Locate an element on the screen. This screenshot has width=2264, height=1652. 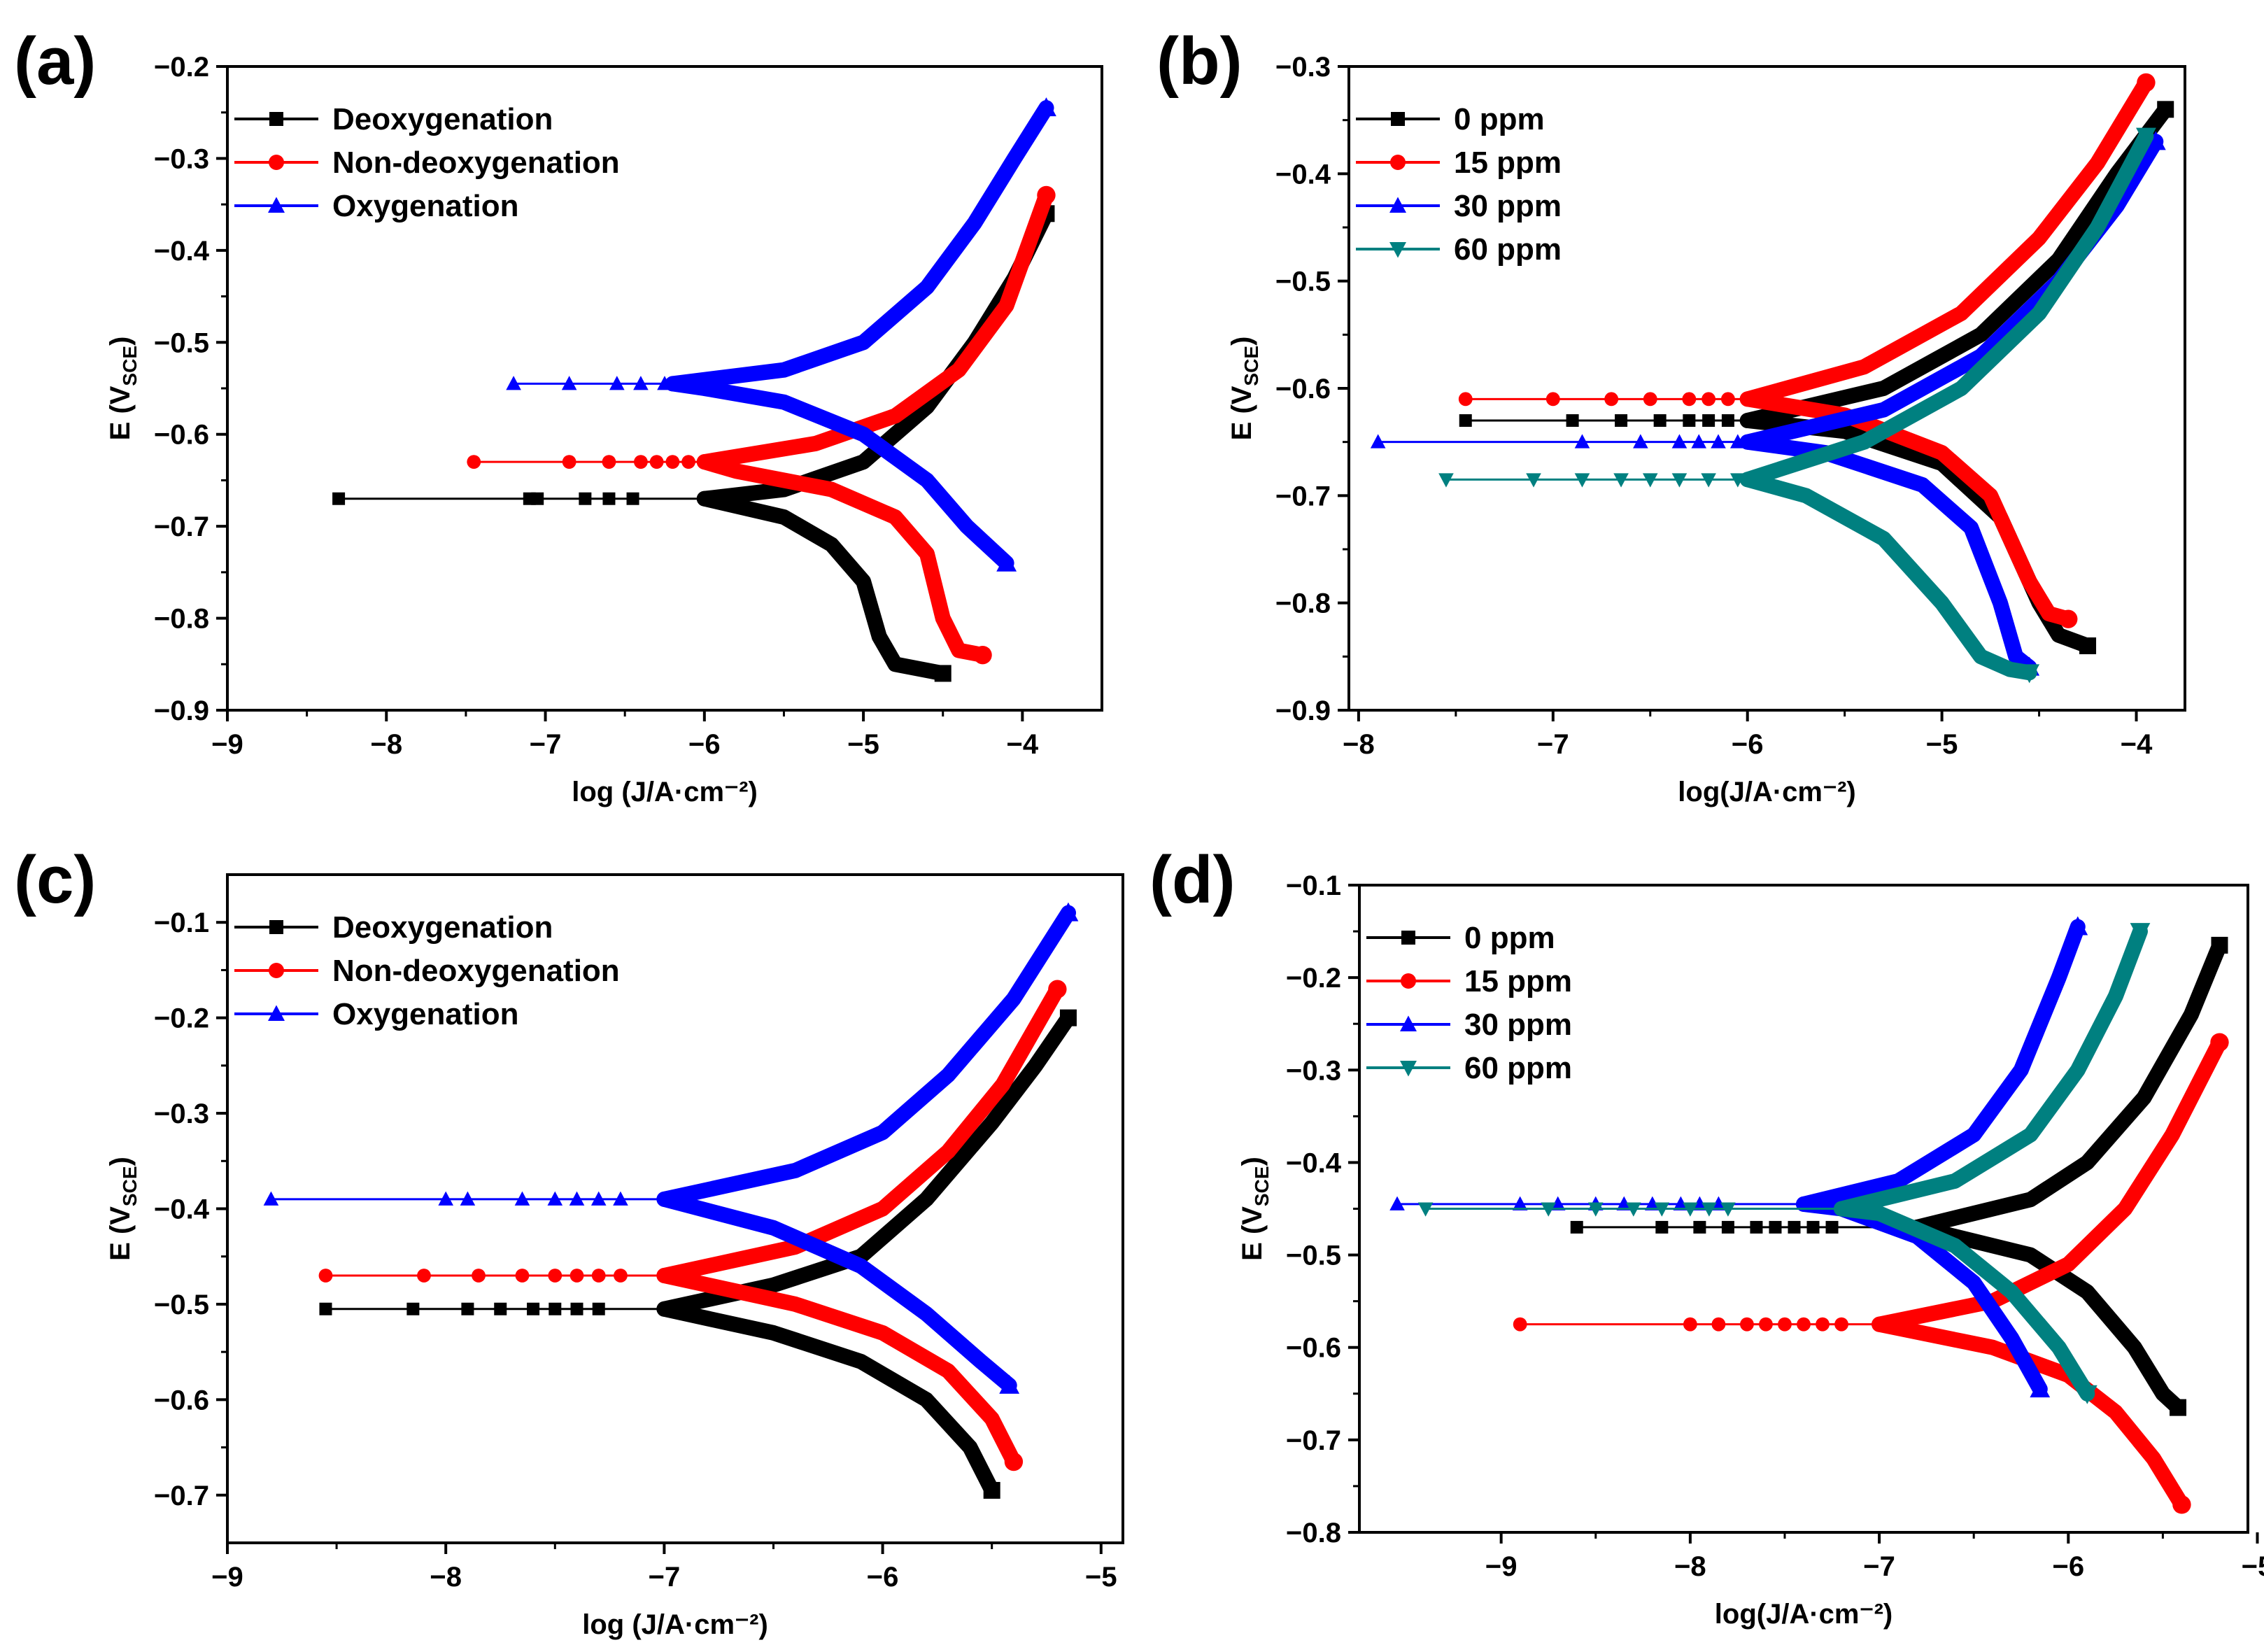
legend-label: 0 ppm is located at coordinates (1499, 119).